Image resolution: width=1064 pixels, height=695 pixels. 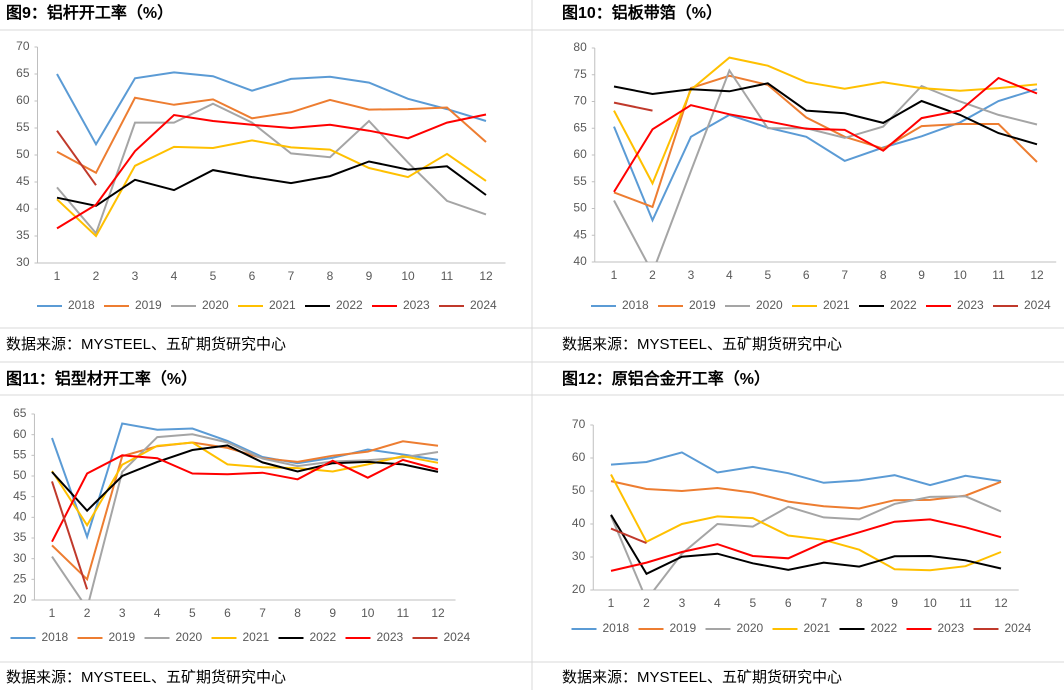 What do you see at coordinates (332, 613) in the screenshot?
I see `x-tick-label: 9` at bounding box center [332, 613].